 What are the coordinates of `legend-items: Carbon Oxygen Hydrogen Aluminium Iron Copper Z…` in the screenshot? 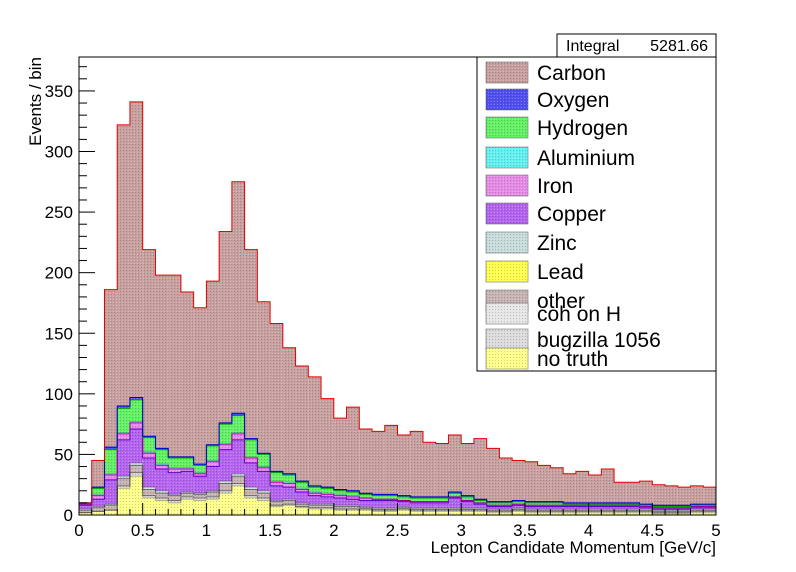 It's located at (573, 216).